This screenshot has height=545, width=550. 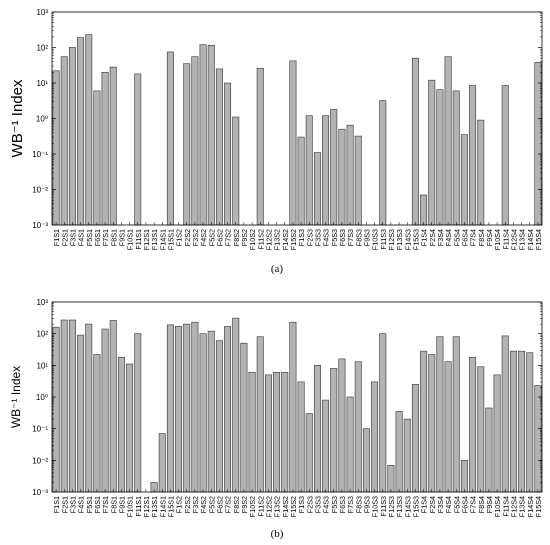 I want to click on bar-F13S2, so click(x=277, y=432).